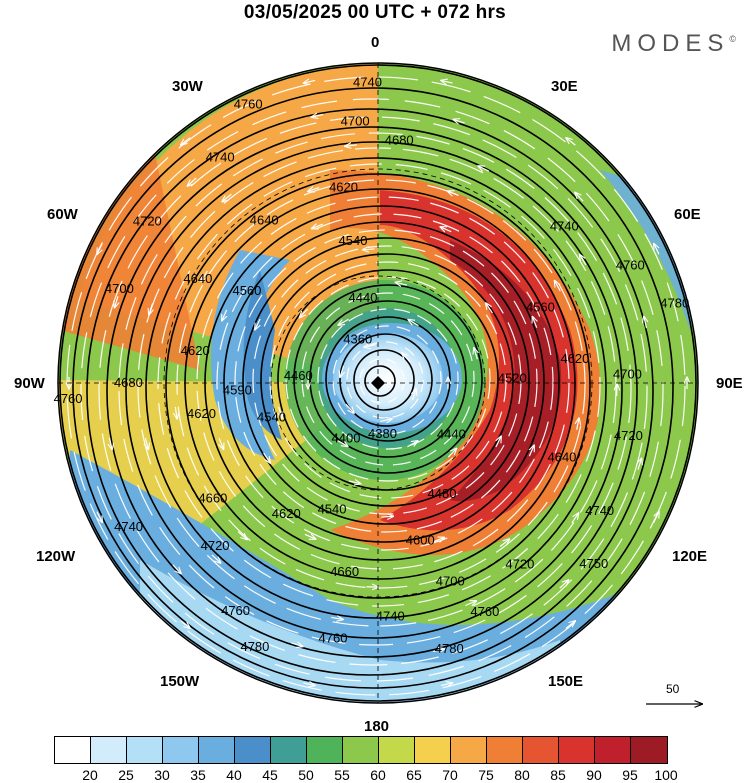  What do you see at coordinates (187, 86) in the screenshot?
I see `lon-label-30w: 30W` at bounding box center [187, 86].